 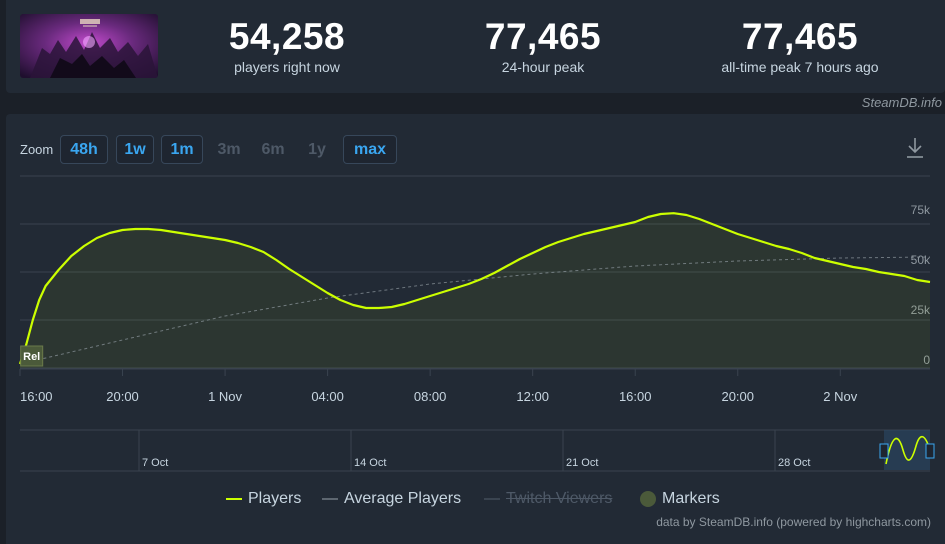 I want to click on navigator-right-handle, so click(x=930, y=451).